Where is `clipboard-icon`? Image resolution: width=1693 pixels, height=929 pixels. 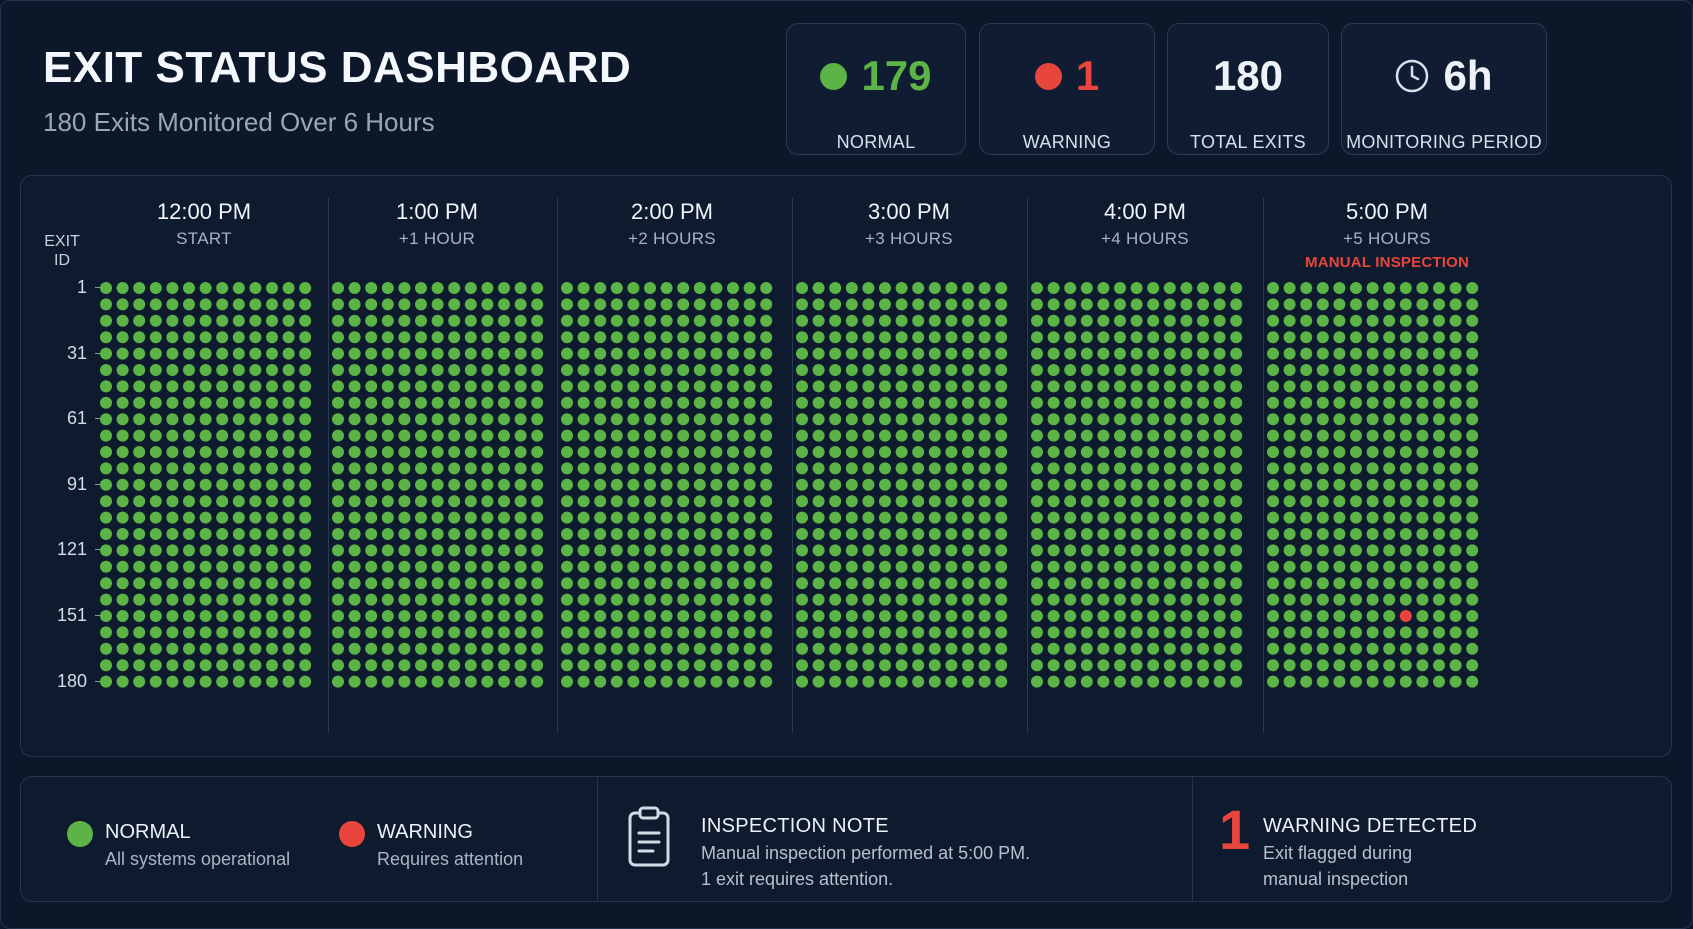
clipboard-icon is located at coordinates (649, 836).